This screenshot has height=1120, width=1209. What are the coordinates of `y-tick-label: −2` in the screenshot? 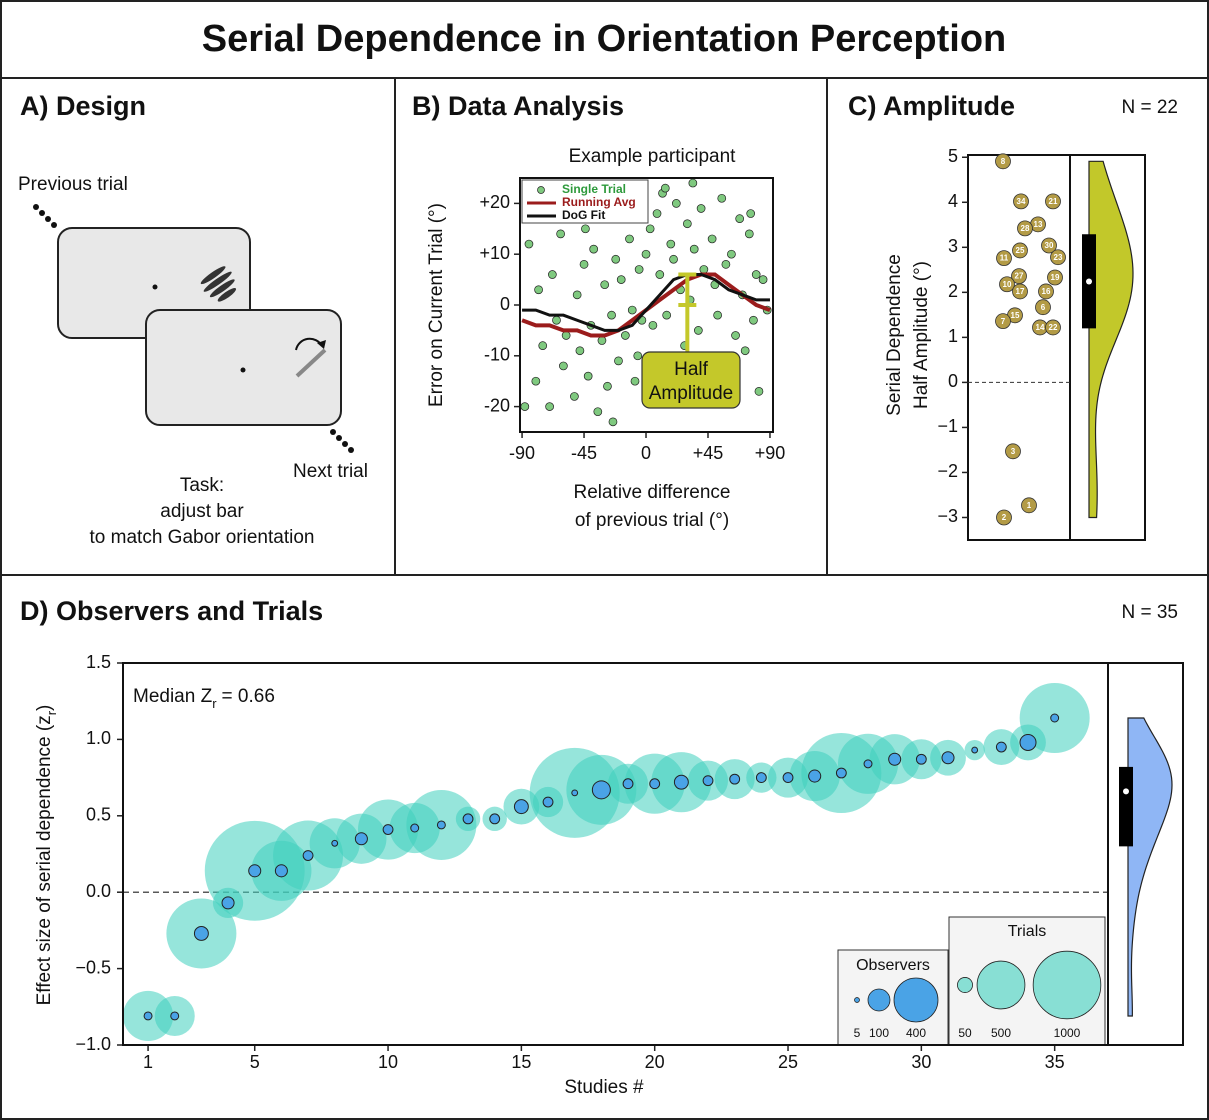 It's located at (947, 471).